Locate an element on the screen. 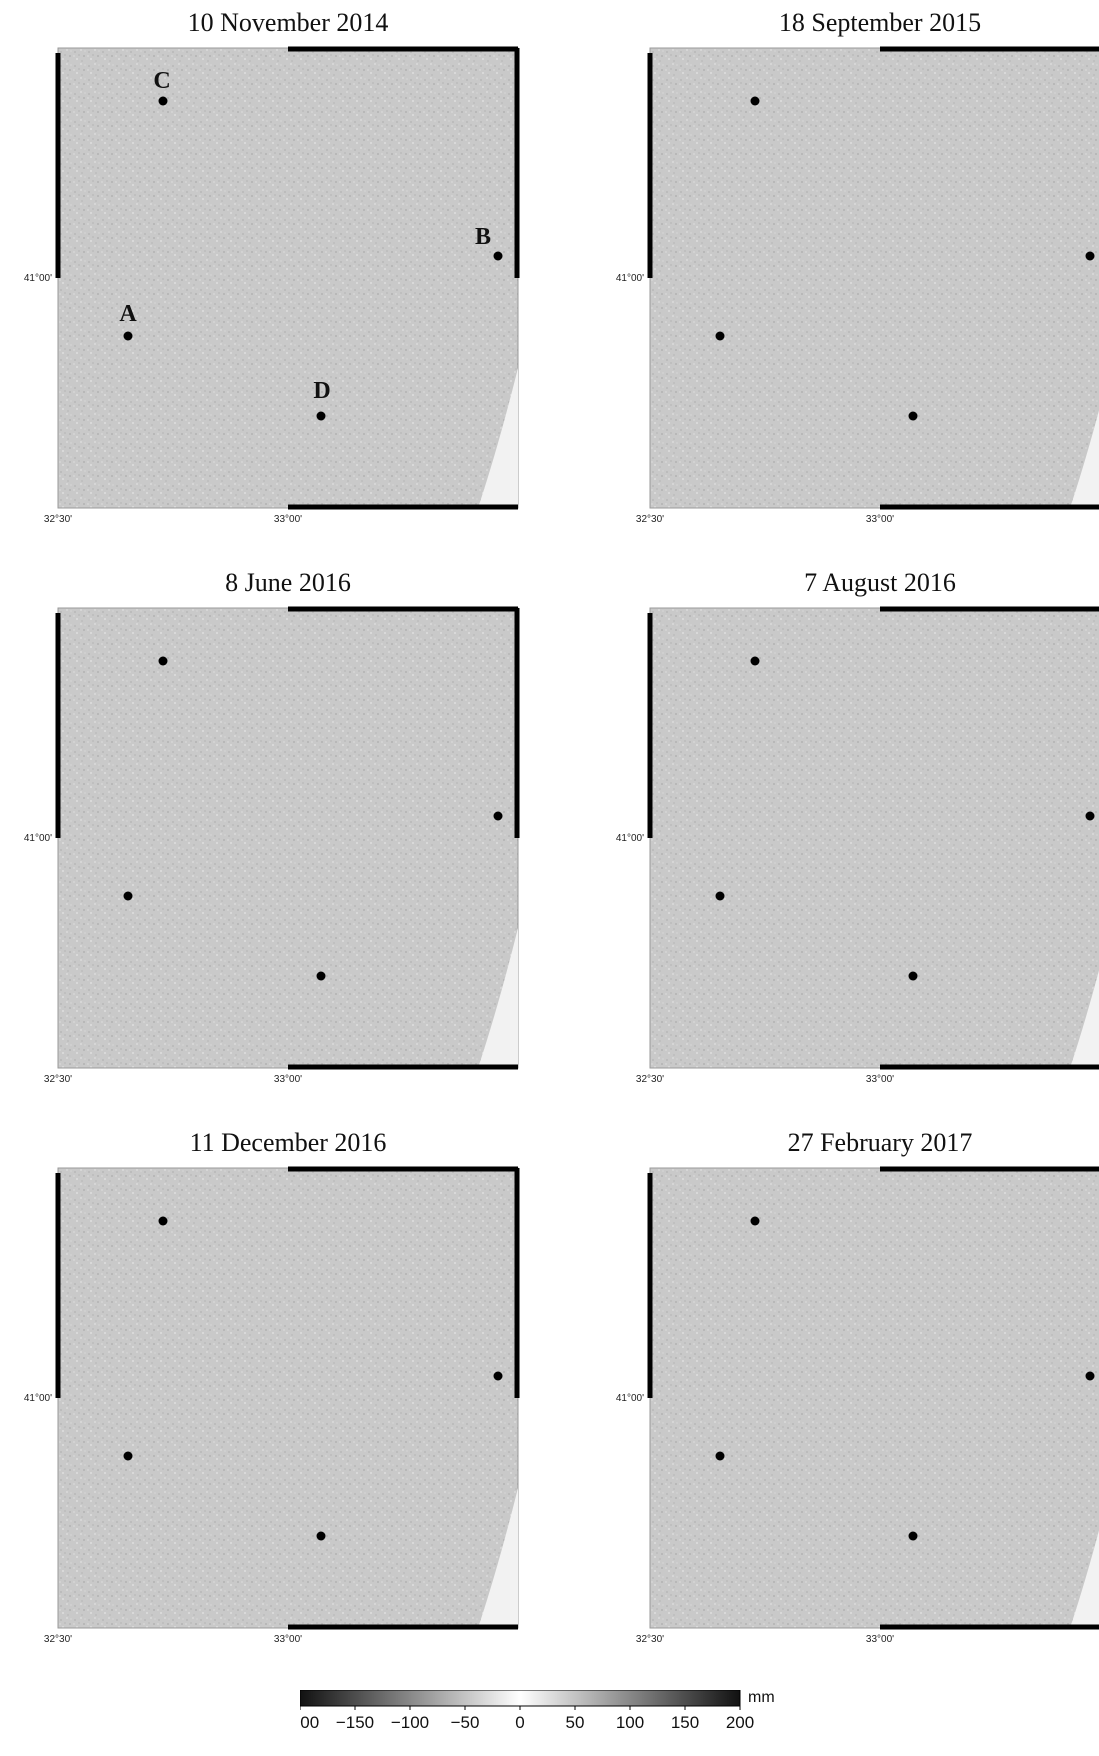 The height and width of the screenshot is (1756, 1099). map-panel: 8 June 2016 41°00' 32°30' 33°00' is located at coordinates (276, 833).